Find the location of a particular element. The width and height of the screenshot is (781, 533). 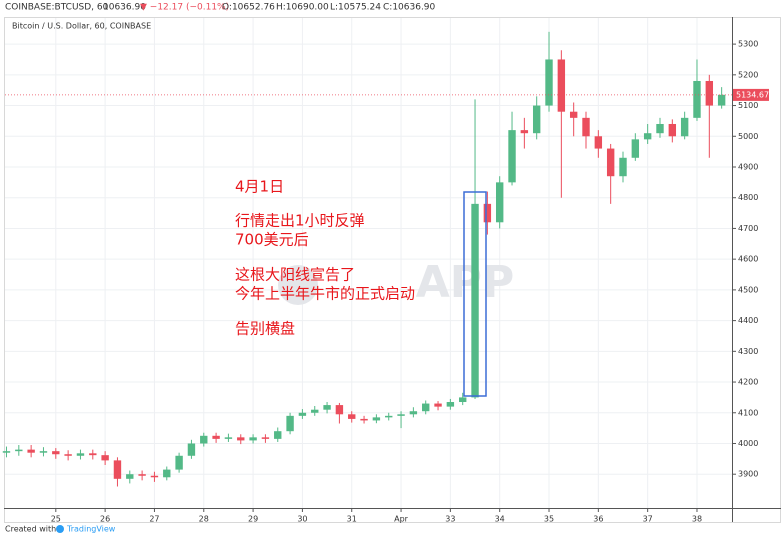

y-tick-label: 4600 is located at coordinates (748, 259).